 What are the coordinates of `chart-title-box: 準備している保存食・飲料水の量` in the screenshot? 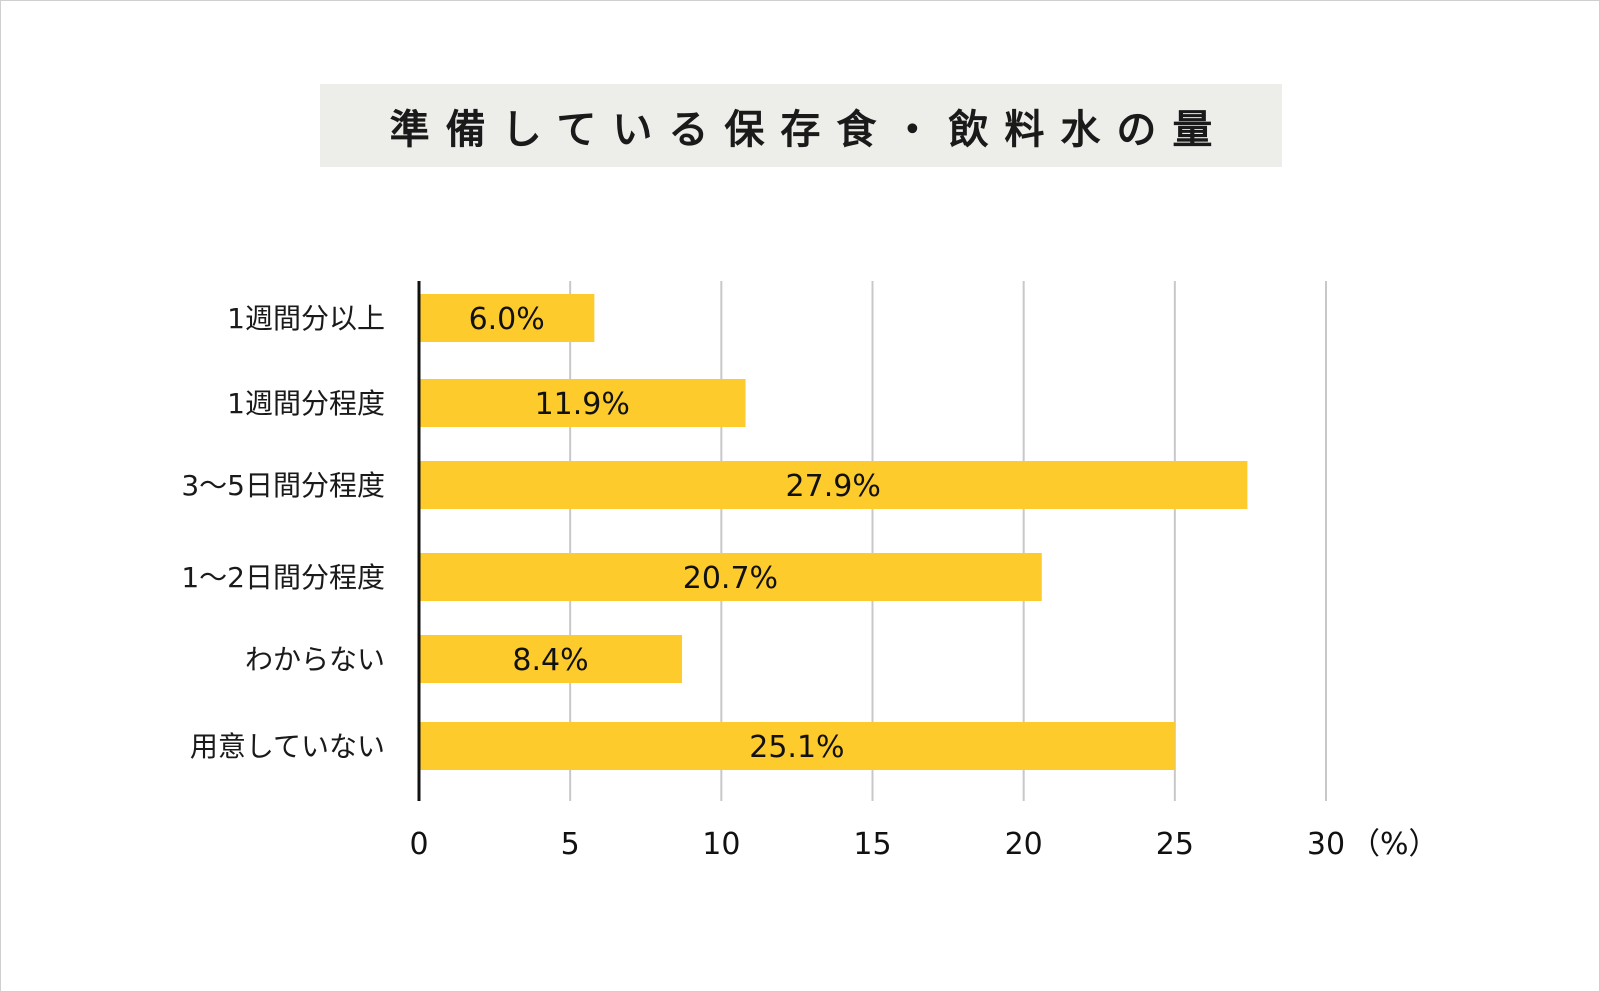 It's located at (801, 125).